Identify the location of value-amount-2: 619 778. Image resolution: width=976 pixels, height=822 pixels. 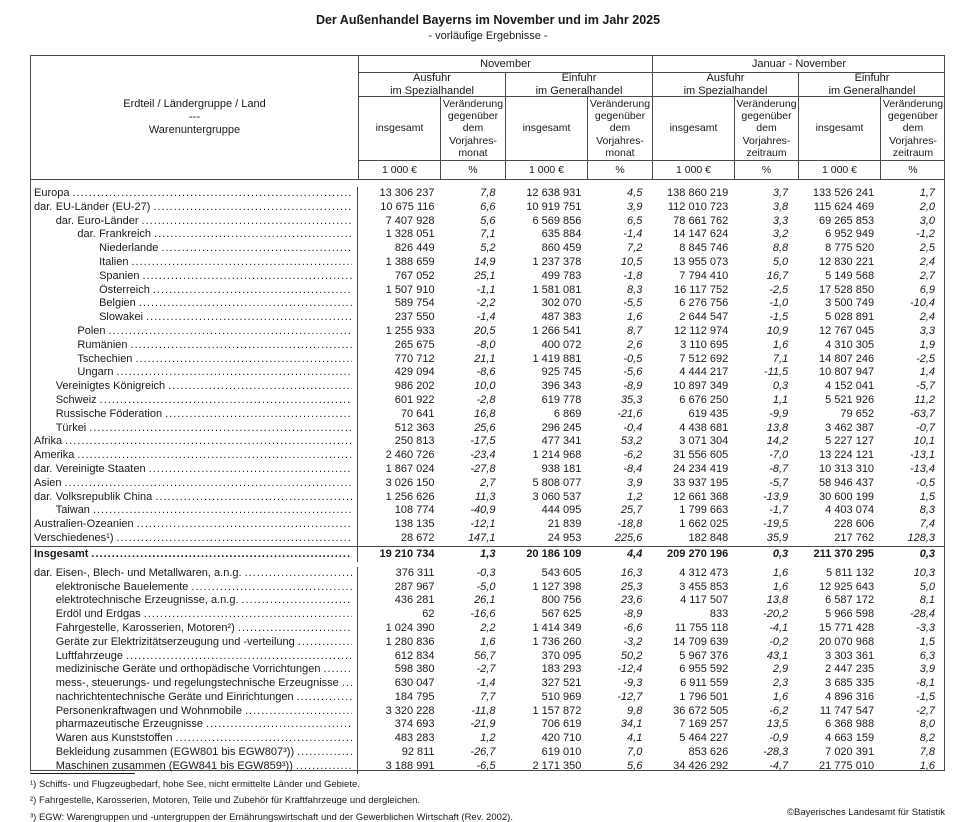
(561, 399).